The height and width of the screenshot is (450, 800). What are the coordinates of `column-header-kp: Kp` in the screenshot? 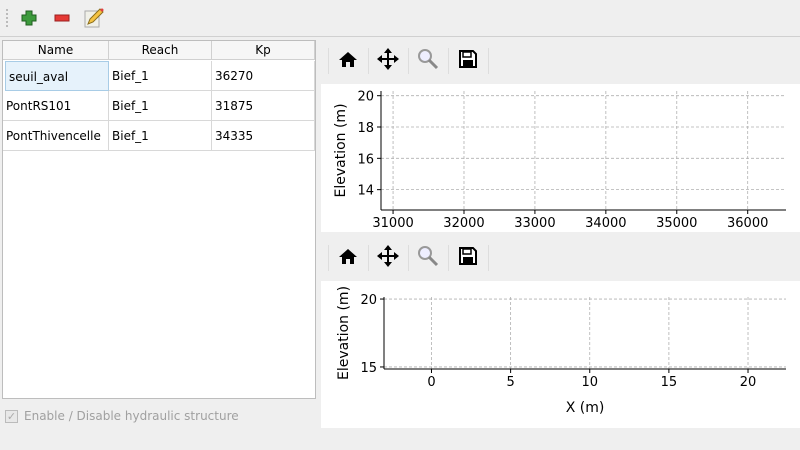 It's located at (263, 50).